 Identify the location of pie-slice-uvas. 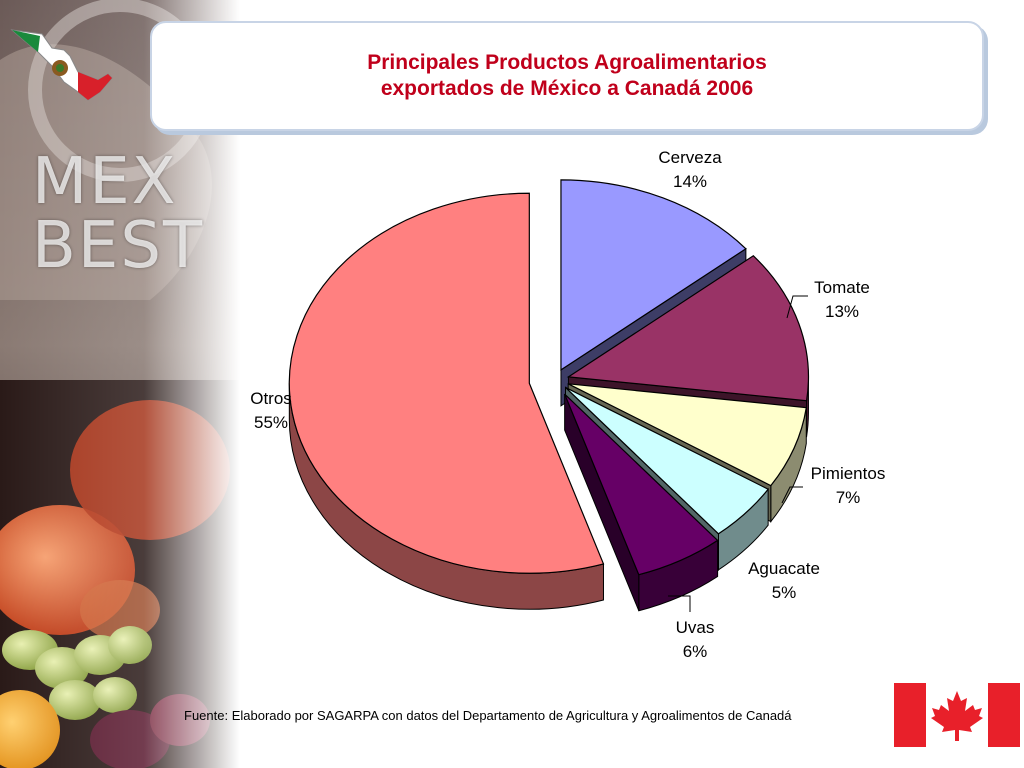
(641, 502).